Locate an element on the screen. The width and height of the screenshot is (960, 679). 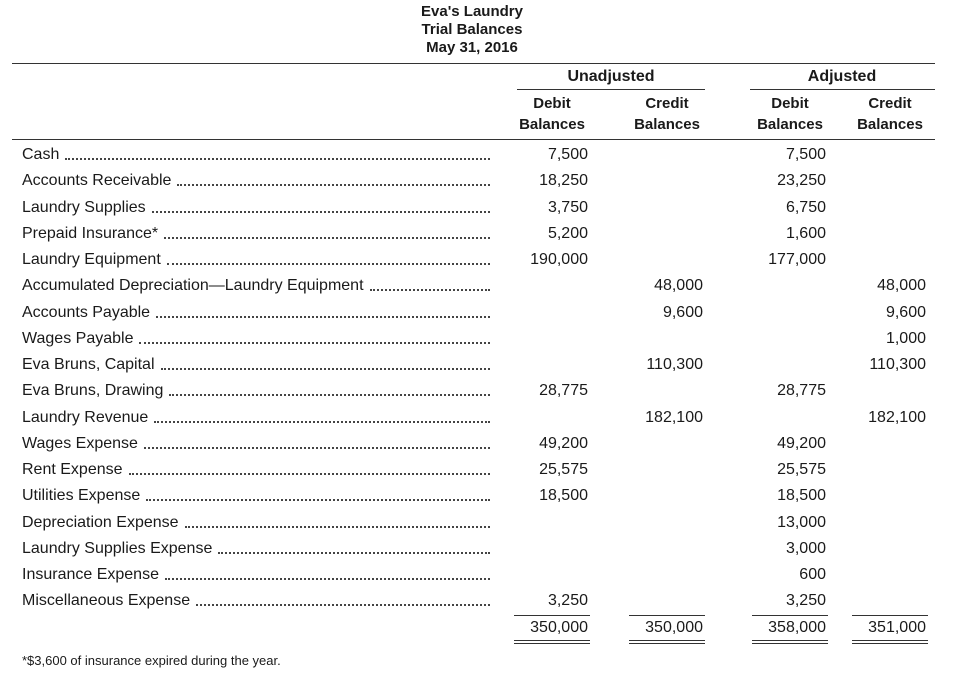
amount: 18,250 is located at coordinates (563, 181).